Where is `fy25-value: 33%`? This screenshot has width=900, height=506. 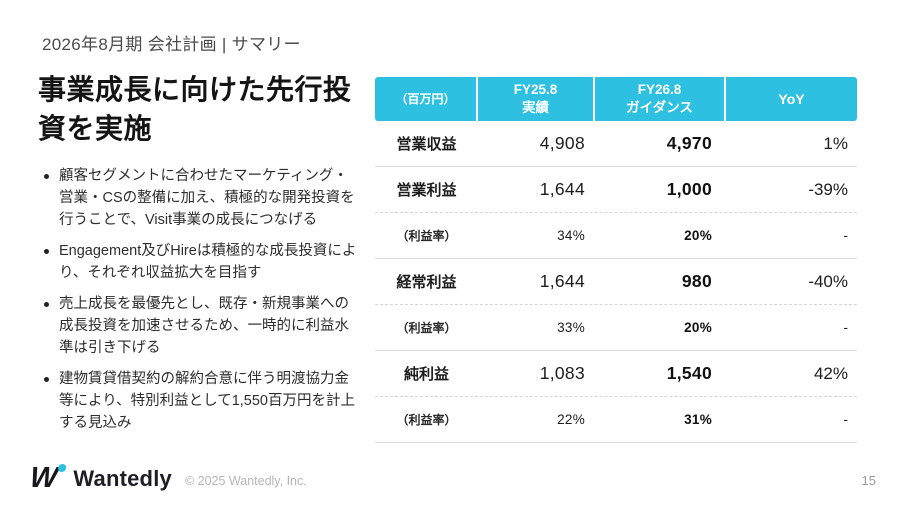 fy25-value: 33% is located at coordinates (571, 327).